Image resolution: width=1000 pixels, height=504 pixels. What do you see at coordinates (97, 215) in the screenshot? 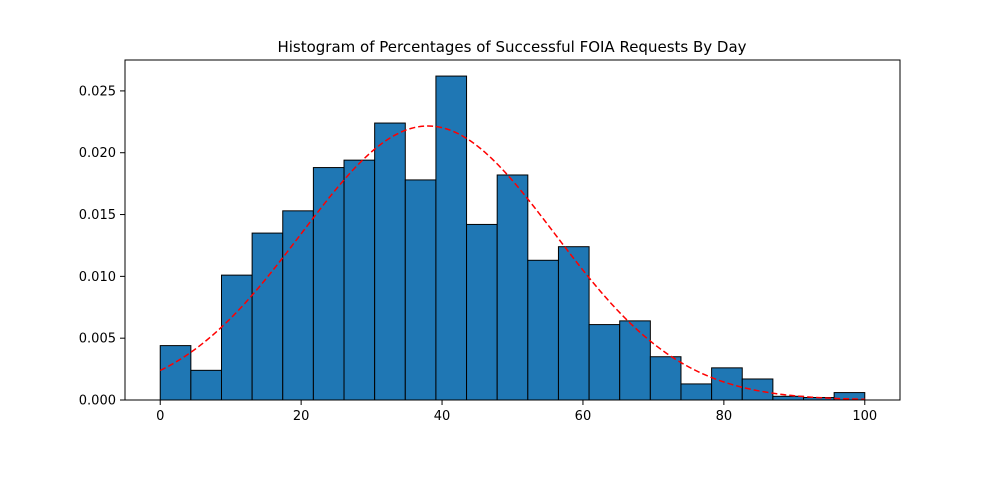
I see `y-tick-label: 0.015` at bounding box center [97, 215].